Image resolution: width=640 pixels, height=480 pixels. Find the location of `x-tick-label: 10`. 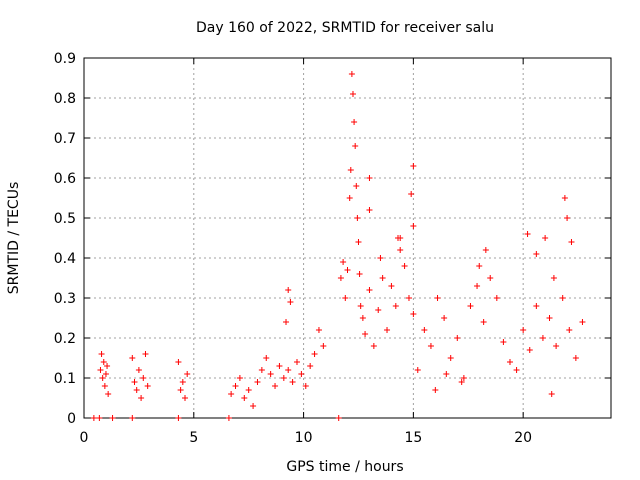

x-tick-label: 10 is located at coordinates (304, 438).